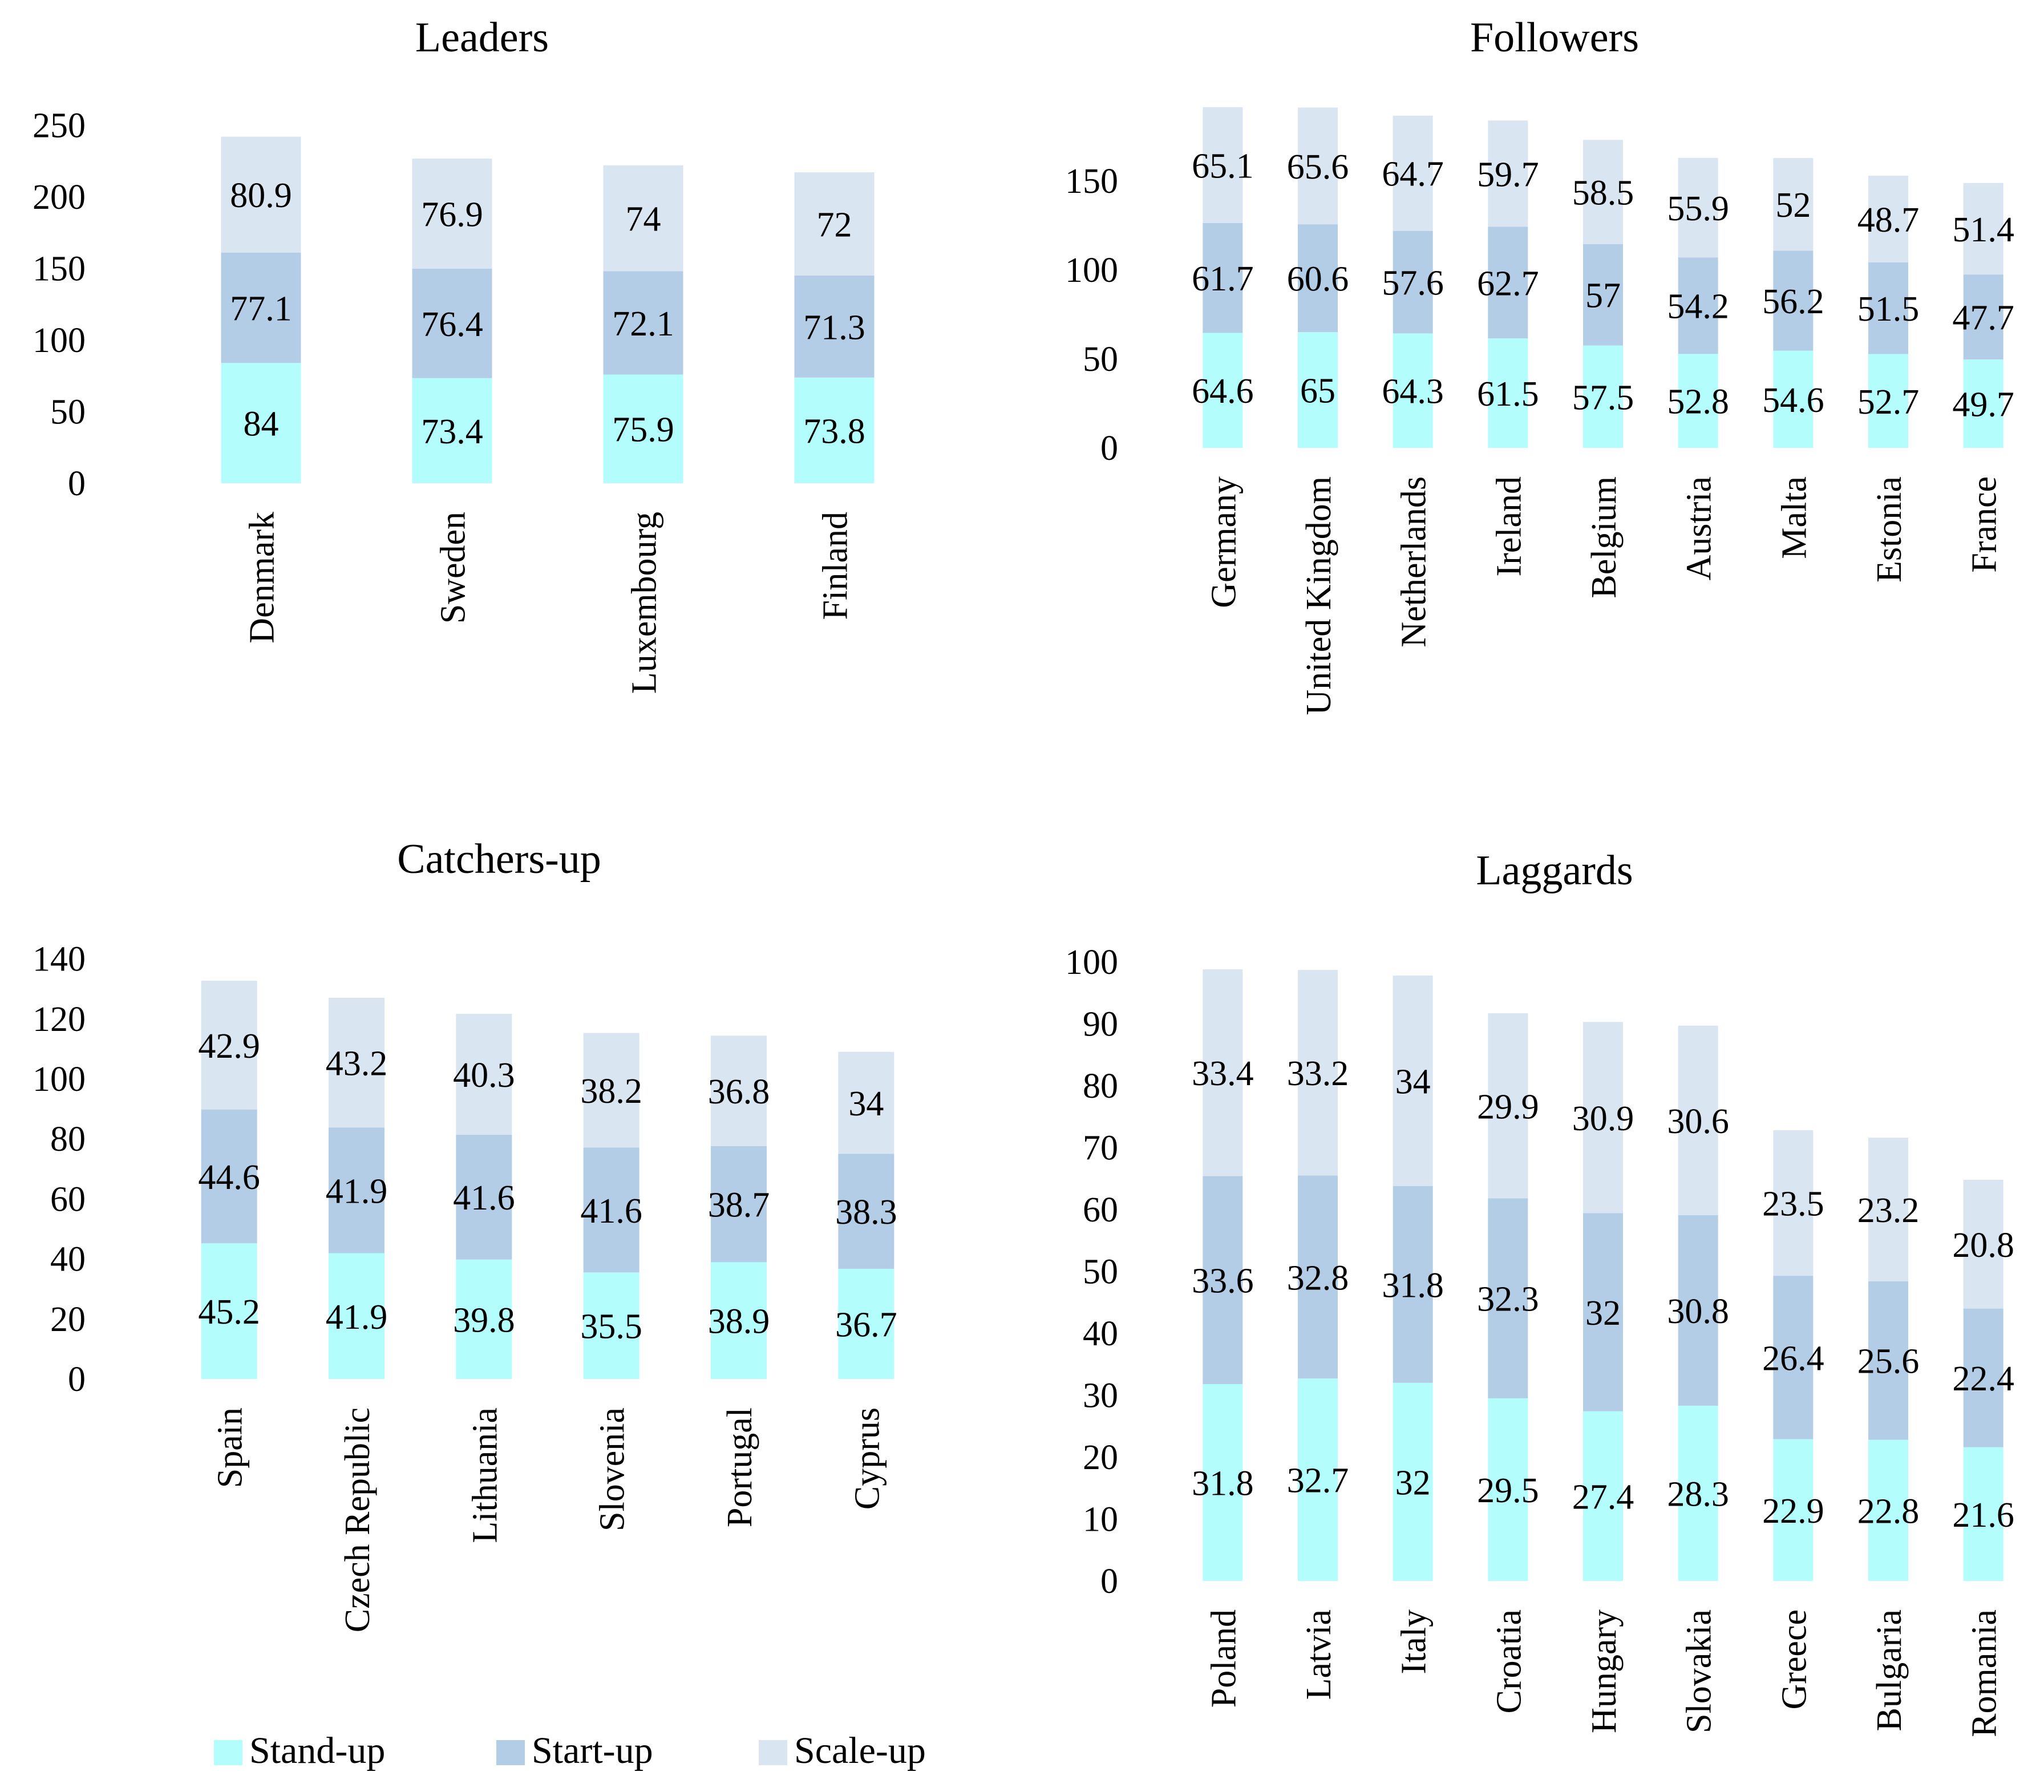 Image resolution: width=2044 pixels, height=1792 pixels. What do you see at coordinates (484, 1198) in the screenshot?
I see `data-label-start-up-lithuania: 41.6` at bounding box center [484, 1198].